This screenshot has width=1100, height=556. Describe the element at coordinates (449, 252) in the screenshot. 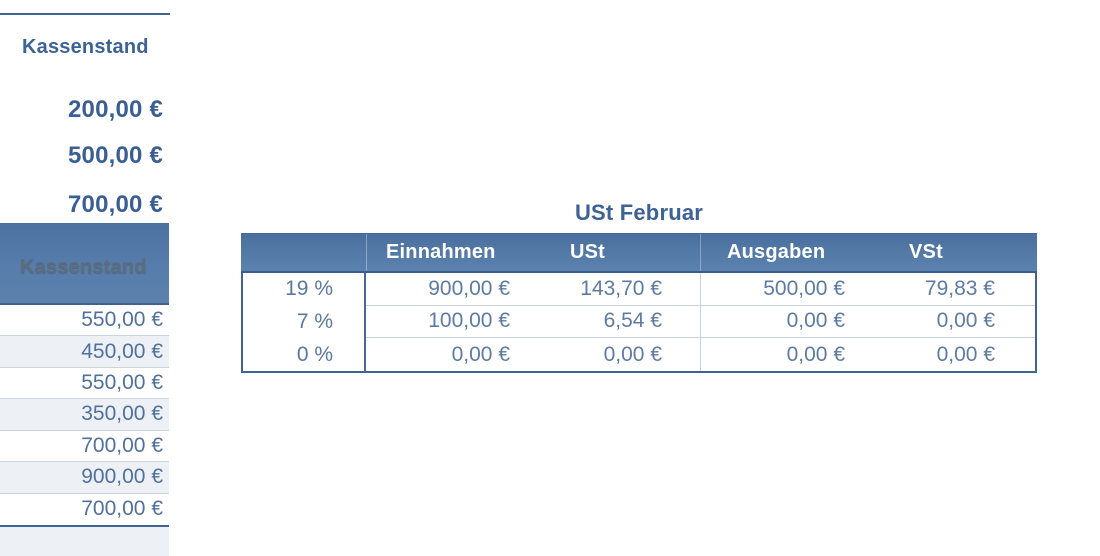

I see `header-cell-einnahmen: Einnahmen` at that location.